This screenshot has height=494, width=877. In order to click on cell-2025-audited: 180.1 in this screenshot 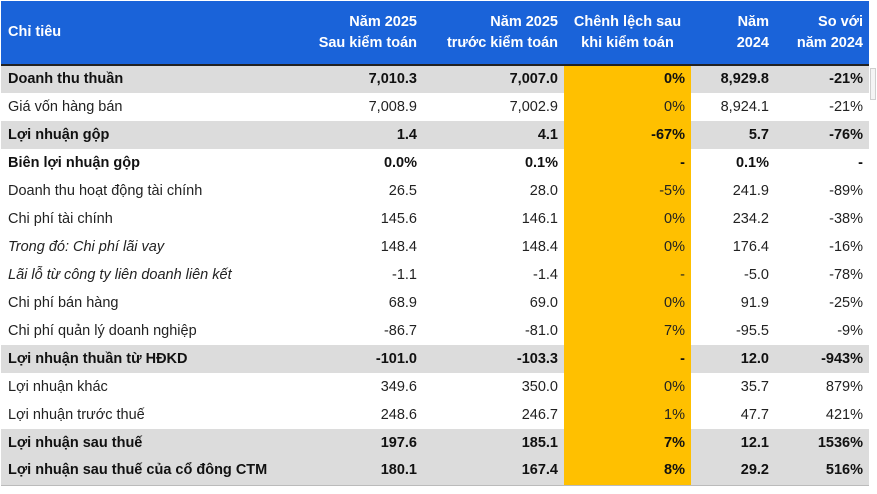, I will do `click(362, 471)`.